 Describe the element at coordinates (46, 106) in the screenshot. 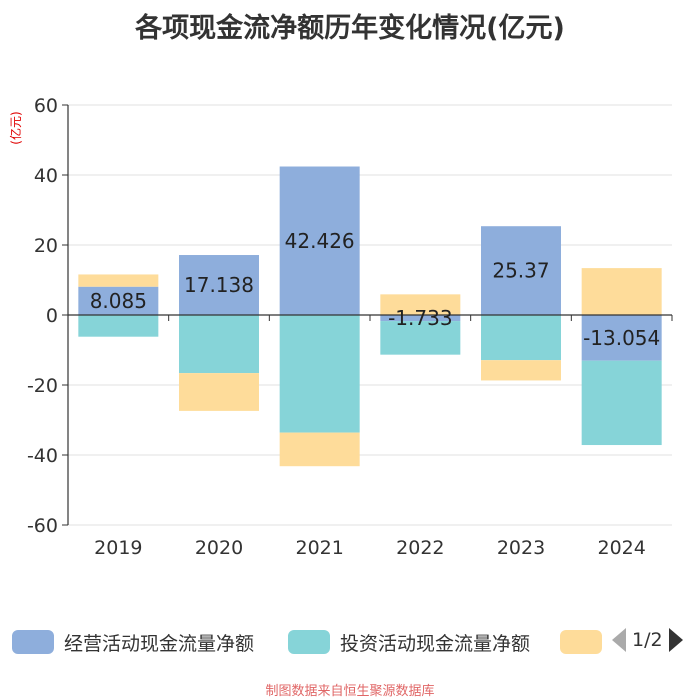

I see `y-tick-label: 60` at that location.